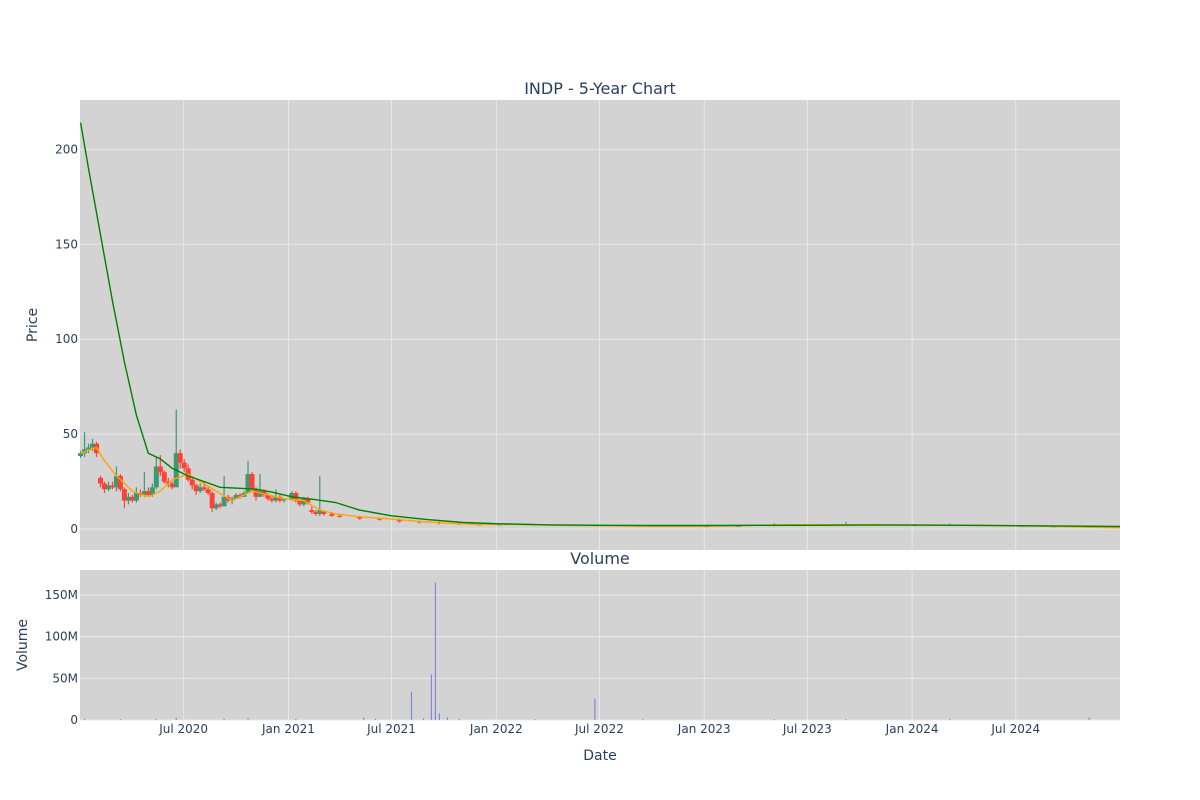 The height and width of the screenshot is (800, 1200). What do you see at coordinates (66, 149) in the screenshot?
I see `price-y-tick-label: 200` at bounding box center [66, 149].